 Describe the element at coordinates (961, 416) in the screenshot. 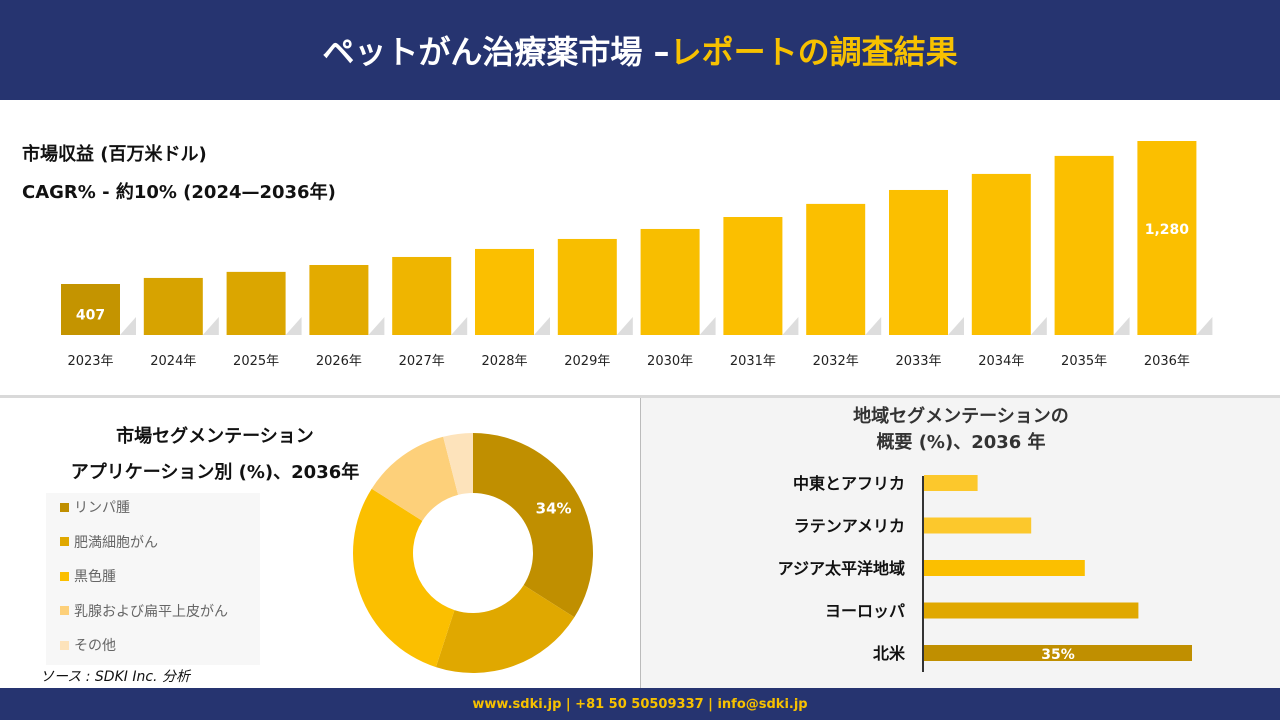

I see `region-title-1: 地域セグメンテーションの` at that location.